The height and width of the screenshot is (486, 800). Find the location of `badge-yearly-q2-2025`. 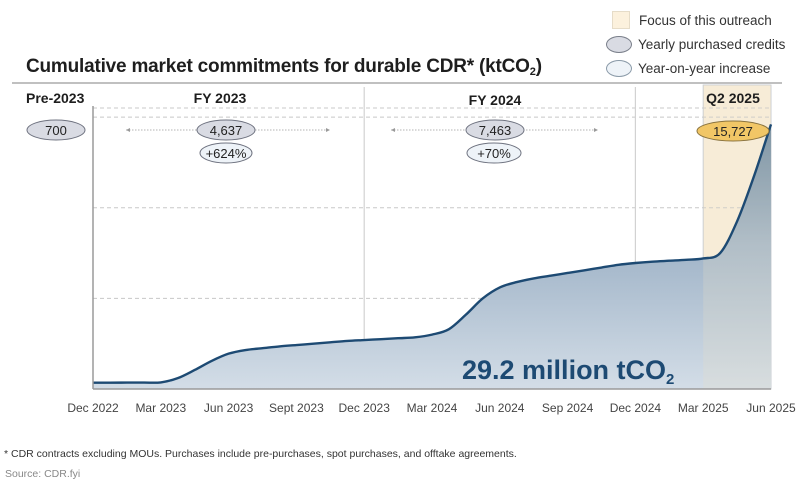

badge-yearly-q2-2025 is located at coordinates (733, 131).